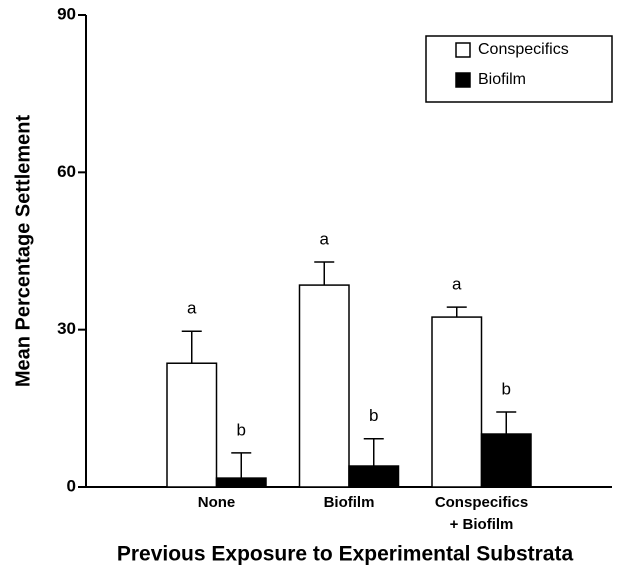  Describe the element at coordinates (349, 502) in the screenshot. I see `x-tick-label: Biofilm` at that location.